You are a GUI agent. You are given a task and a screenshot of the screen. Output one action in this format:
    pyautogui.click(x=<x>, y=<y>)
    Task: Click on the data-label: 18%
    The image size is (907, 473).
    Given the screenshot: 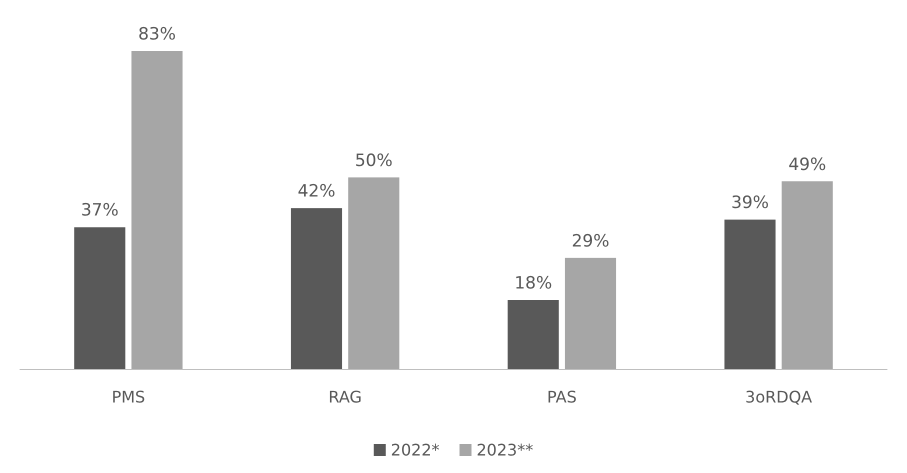 What is the action you would take?
    pyautogui.click(x=533, y=284)
    